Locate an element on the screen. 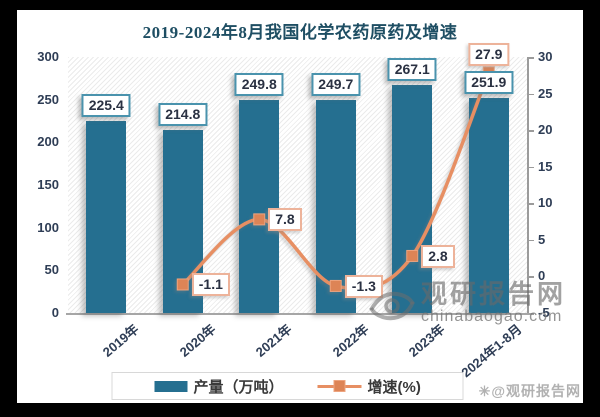 The height and width of the screenshot is (417, 600). x-axis-label-2024年1-8月: 2024年1-8月 is located at coordinates (491, 351).